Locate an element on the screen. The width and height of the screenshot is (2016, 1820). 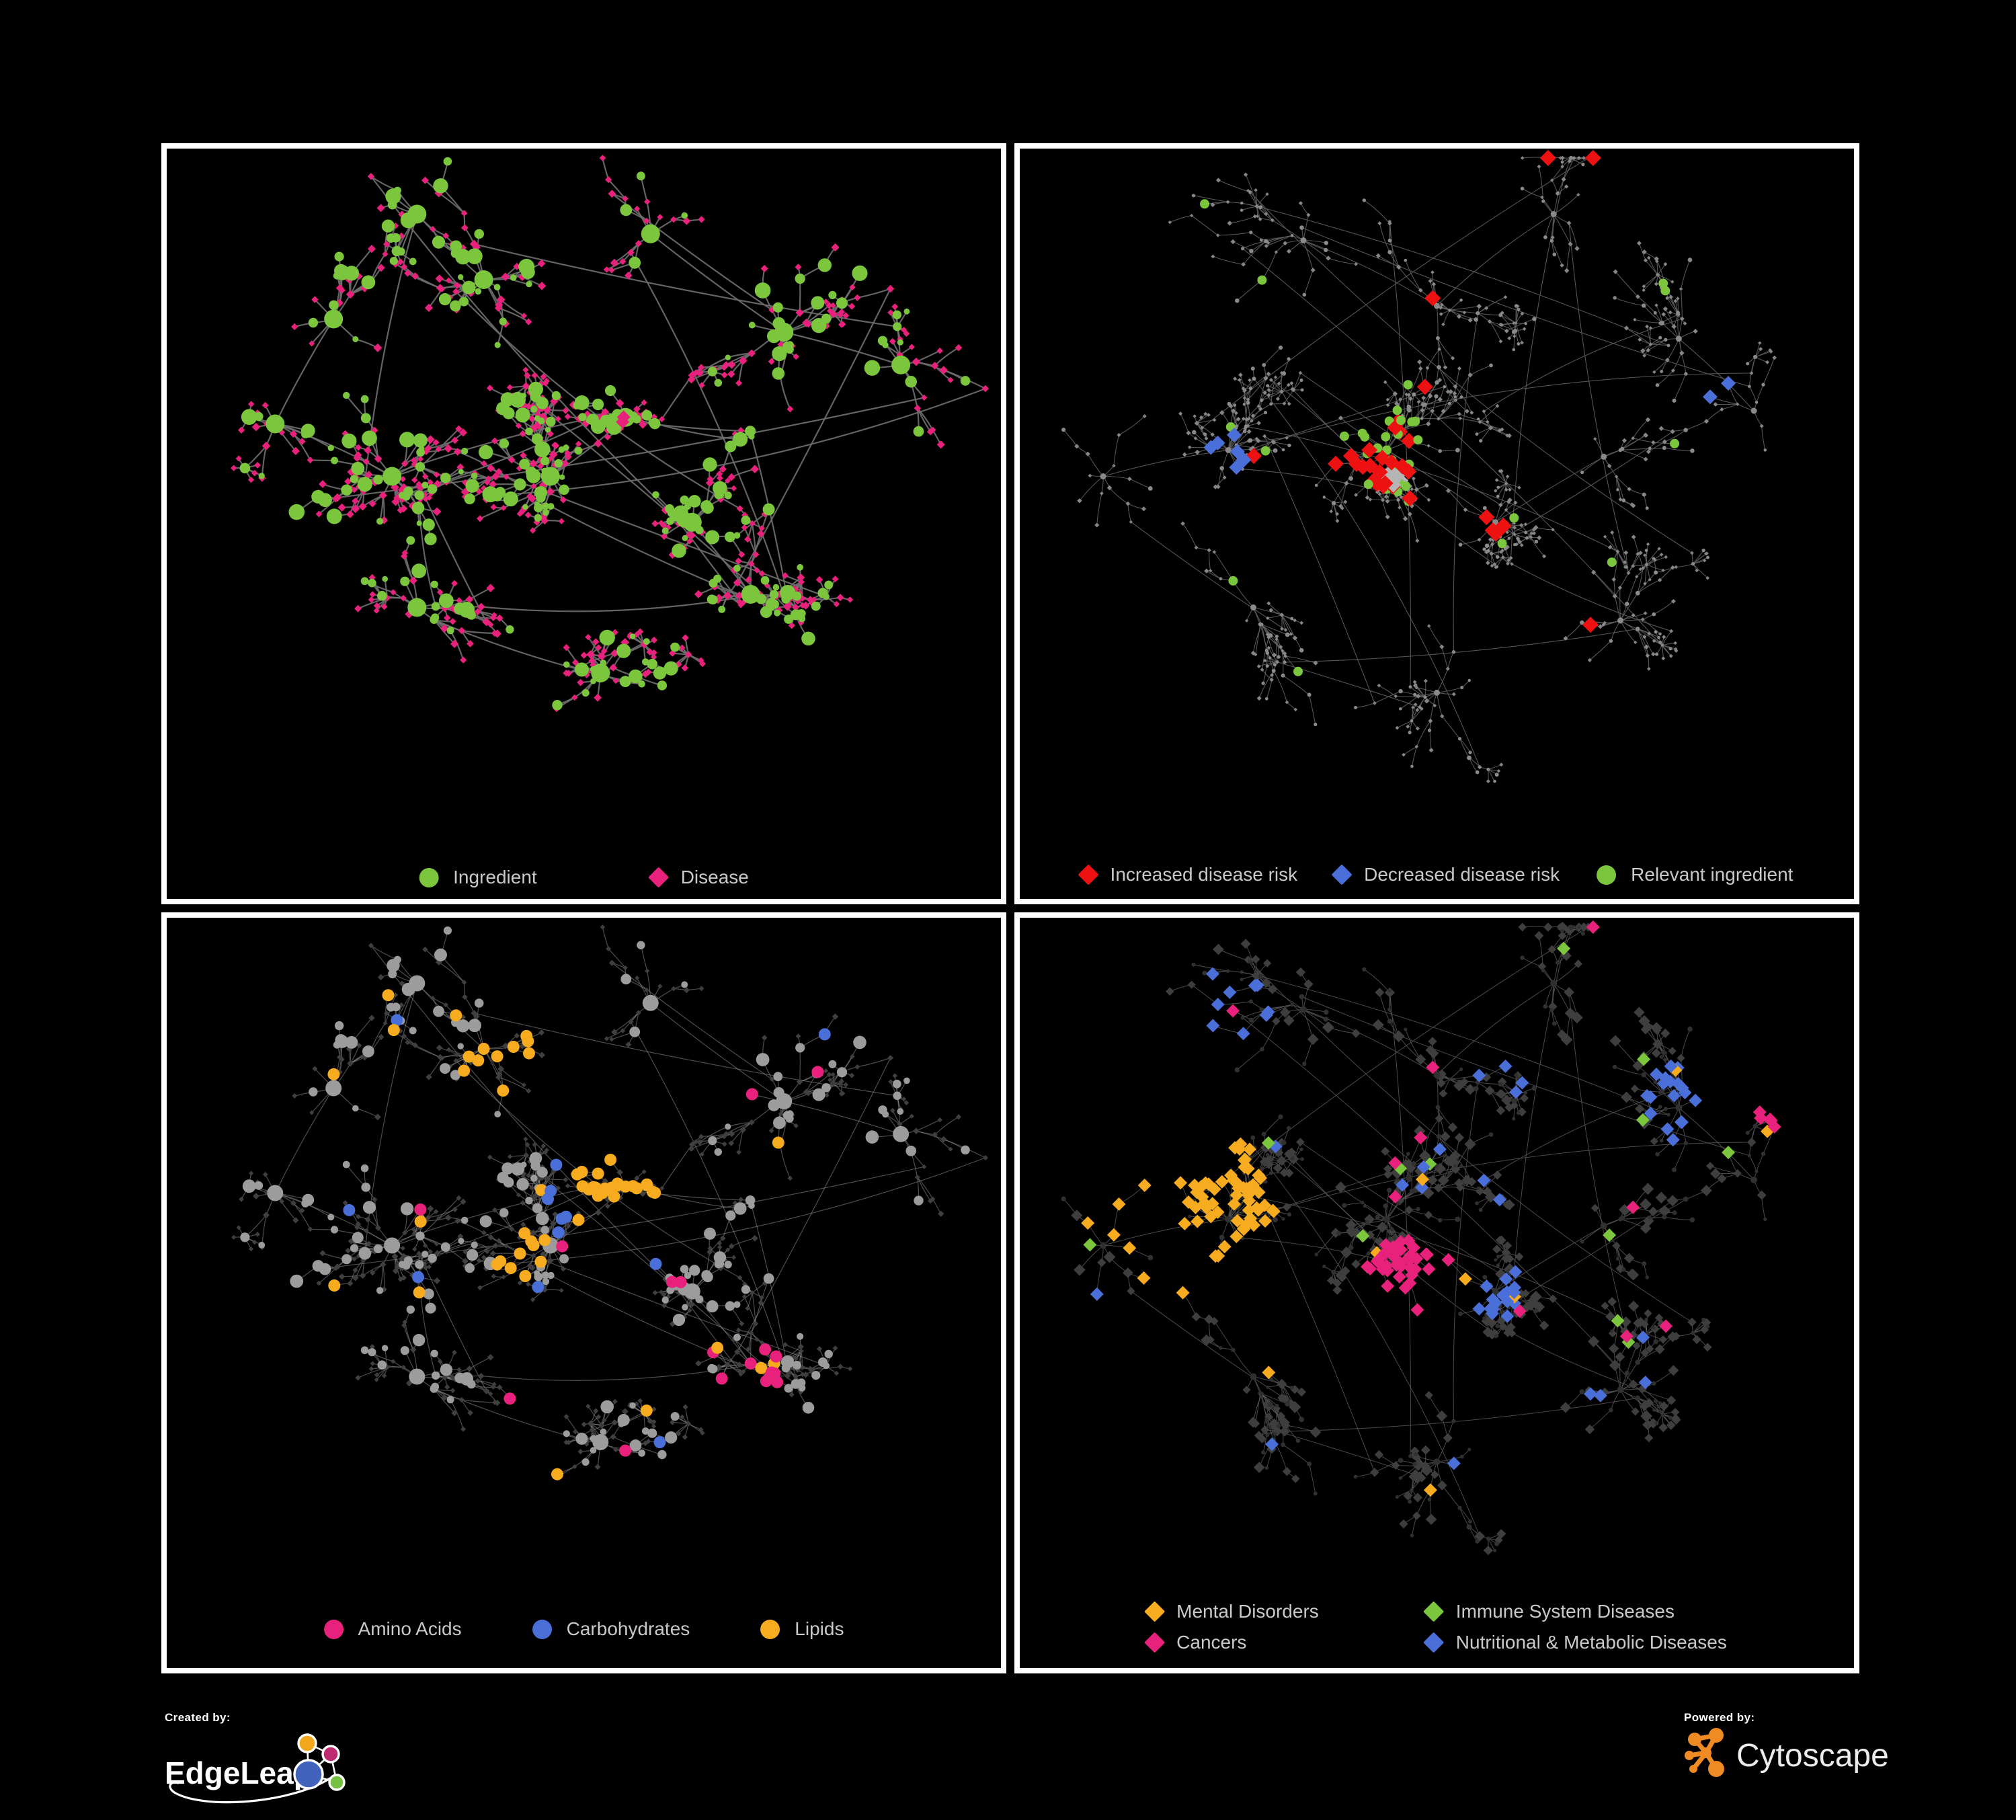
legend-label: Increased disease risk is located at coordinates (1204, 874).